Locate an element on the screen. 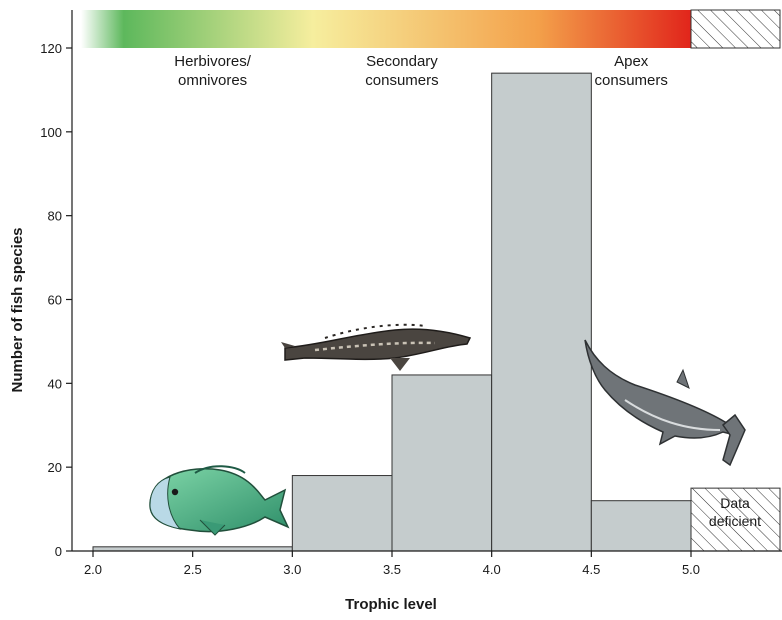 This screenshot has width=782, height=620. y-axis-ticks: 0 20 40 60 80 100 120 is located at coordinates (56, 300).